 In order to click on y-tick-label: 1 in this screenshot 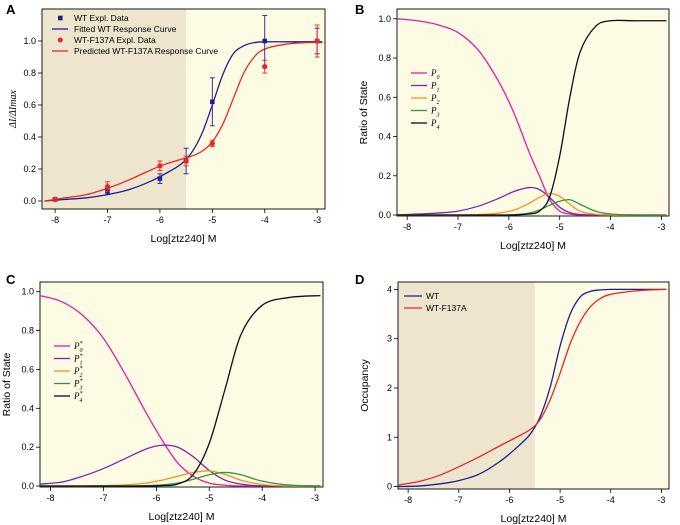, I will do `click(389, 437)`.